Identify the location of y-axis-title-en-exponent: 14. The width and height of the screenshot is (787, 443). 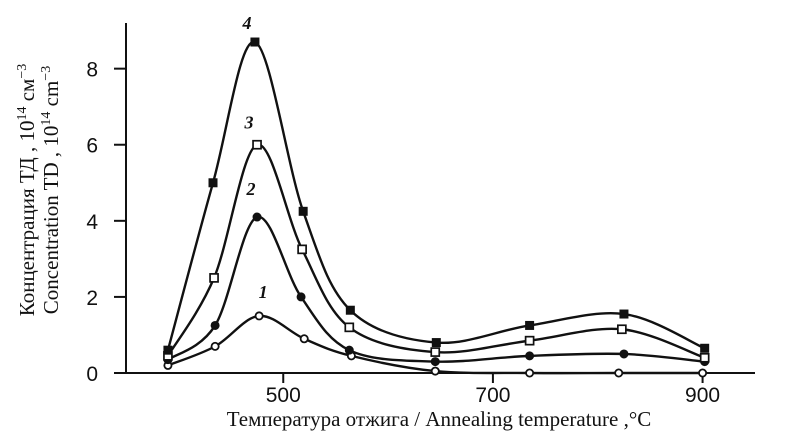
(46, 119).